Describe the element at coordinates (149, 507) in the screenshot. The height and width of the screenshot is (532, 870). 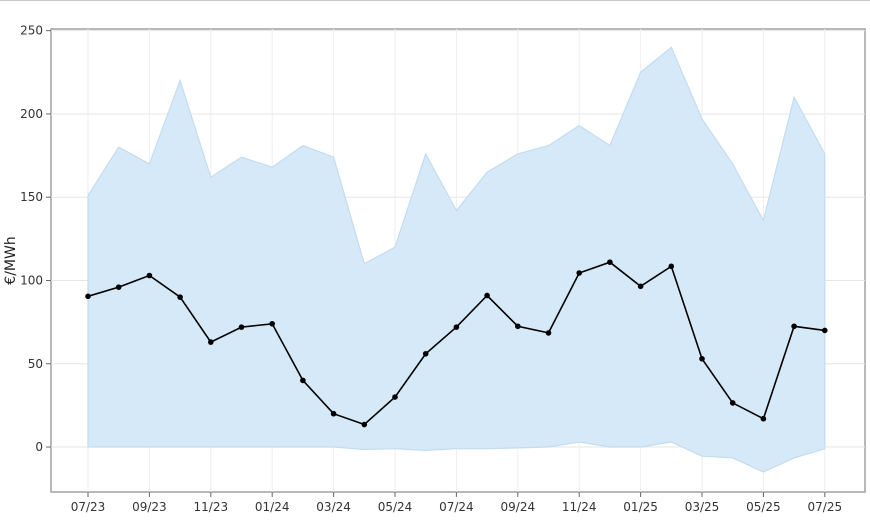
I see `x-tick-label: 09/23` at that location.